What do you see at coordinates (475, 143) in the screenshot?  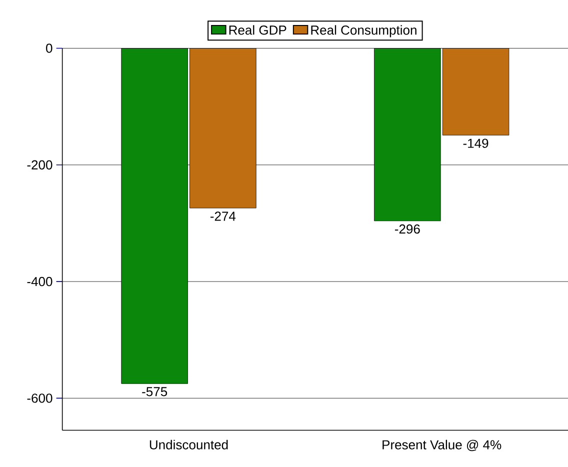 I see `data-label: -149` at bounding box center [475, 143].